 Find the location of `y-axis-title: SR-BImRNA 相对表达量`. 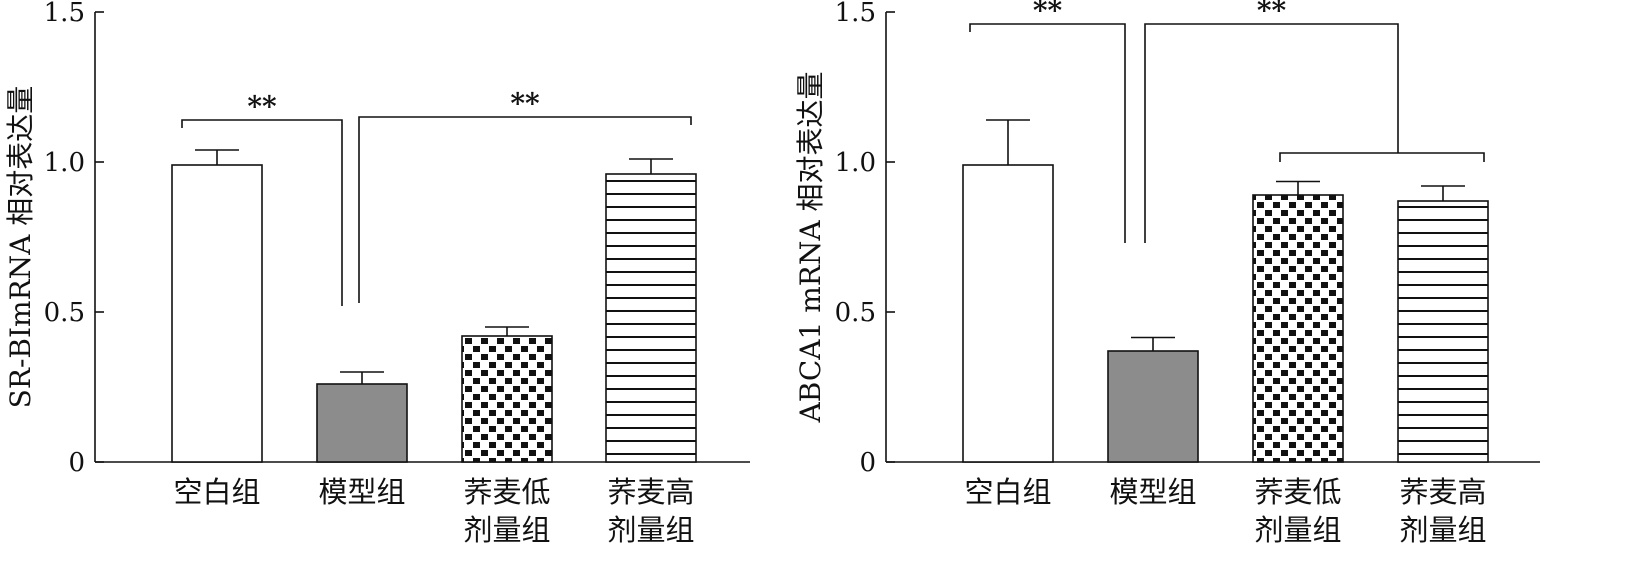

y-axis-title: SR-BImRNA 相对表达量 is located at coordinates (20, 247).